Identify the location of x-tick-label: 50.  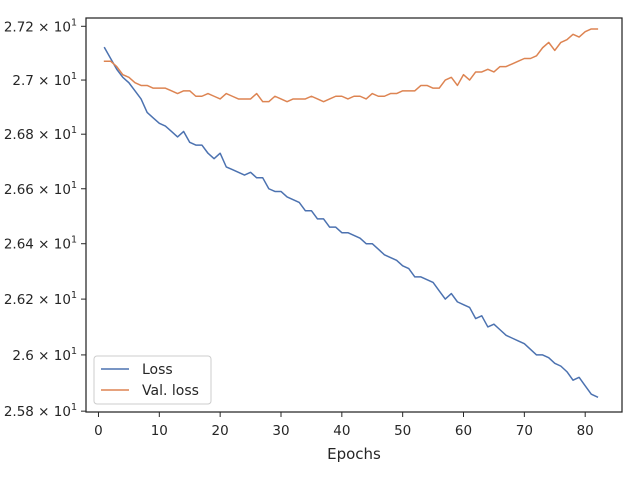
(402, 431).